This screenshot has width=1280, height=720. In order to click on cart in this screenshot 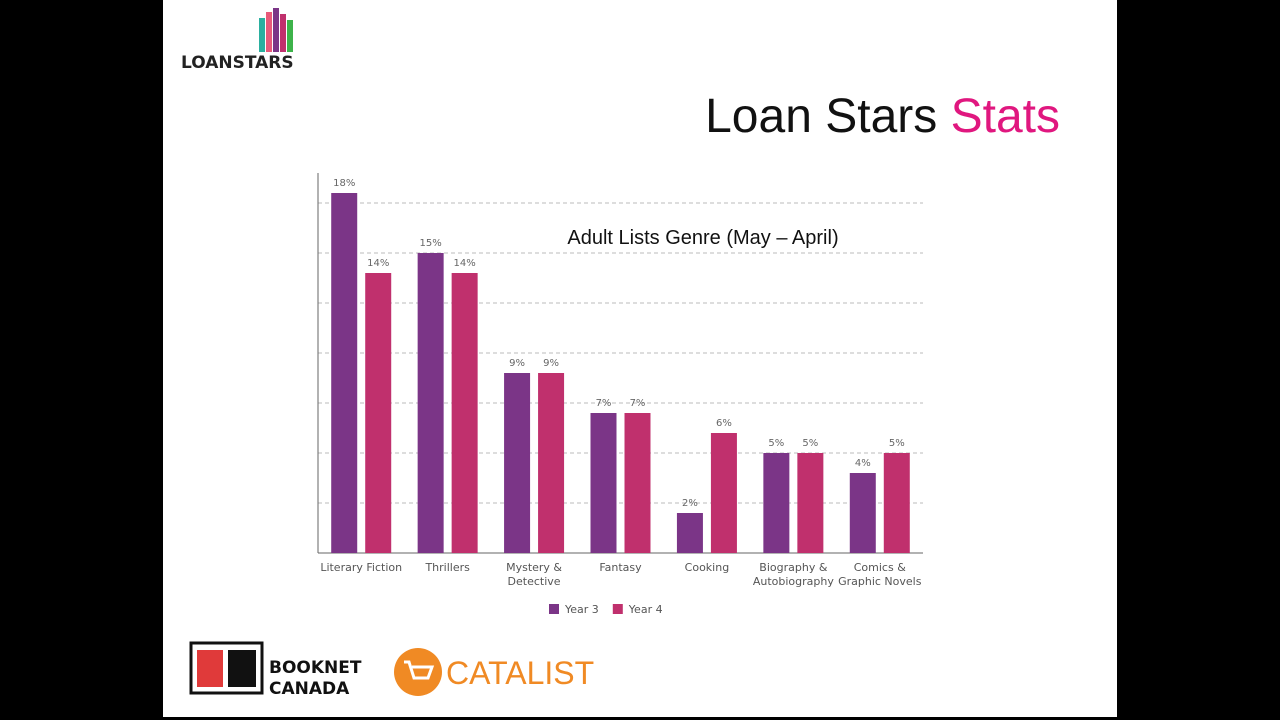, I will do `click(419, 670)`.